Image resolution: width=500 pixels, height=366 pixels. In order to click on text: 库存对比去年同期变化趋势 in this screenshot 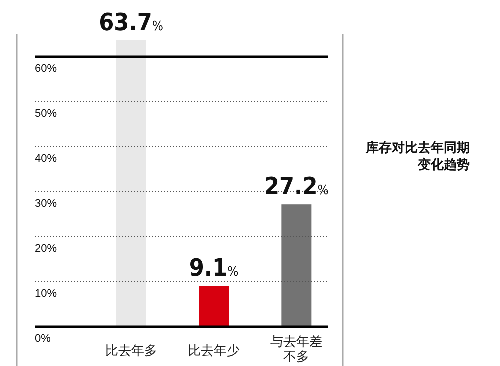, I will do `click(417, 156)`.